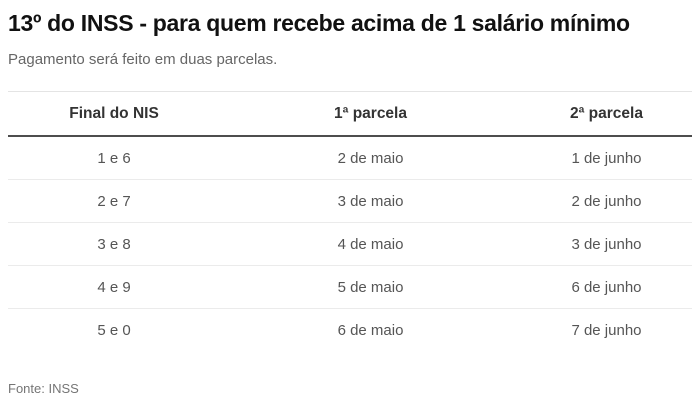  What do you see at coordinates (370, 201) in the screenshot?
I see `table-cell-parcela-1: 3 de maio` at bounding box center [370, 201].